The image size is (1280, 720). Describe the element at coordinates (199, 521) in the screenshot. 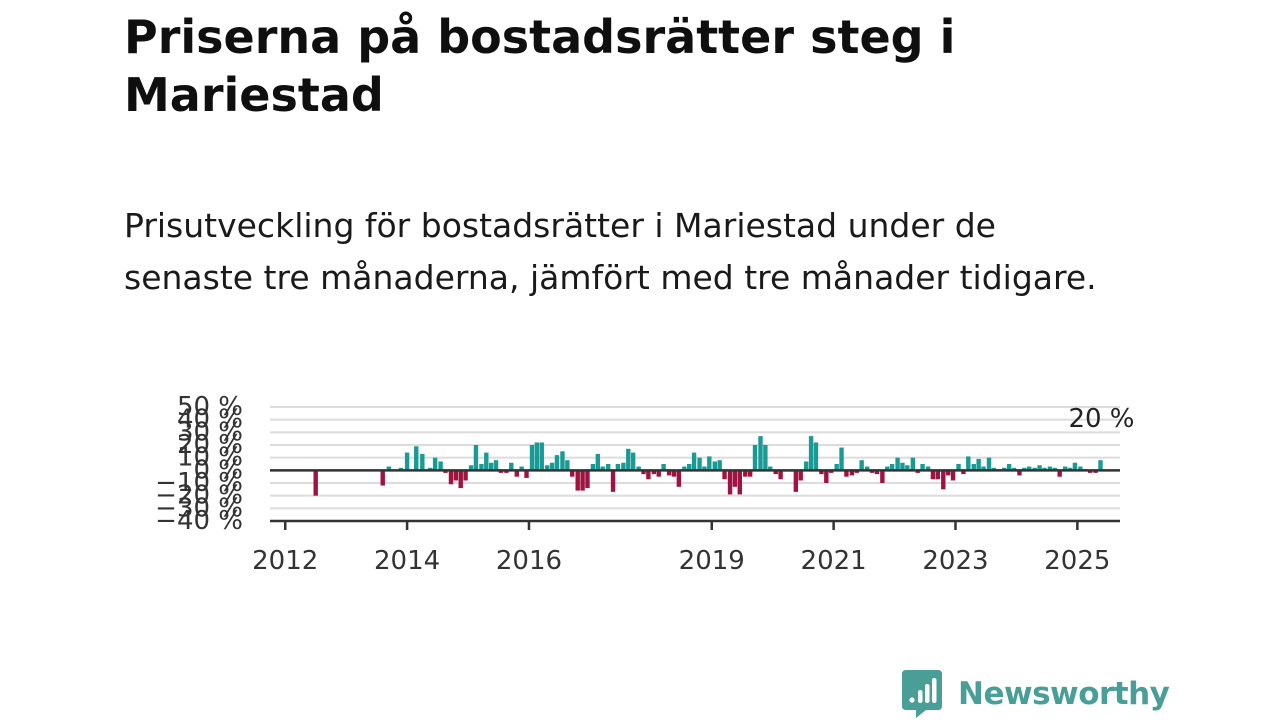

I see `y-tick-label: −40 %` at that location.